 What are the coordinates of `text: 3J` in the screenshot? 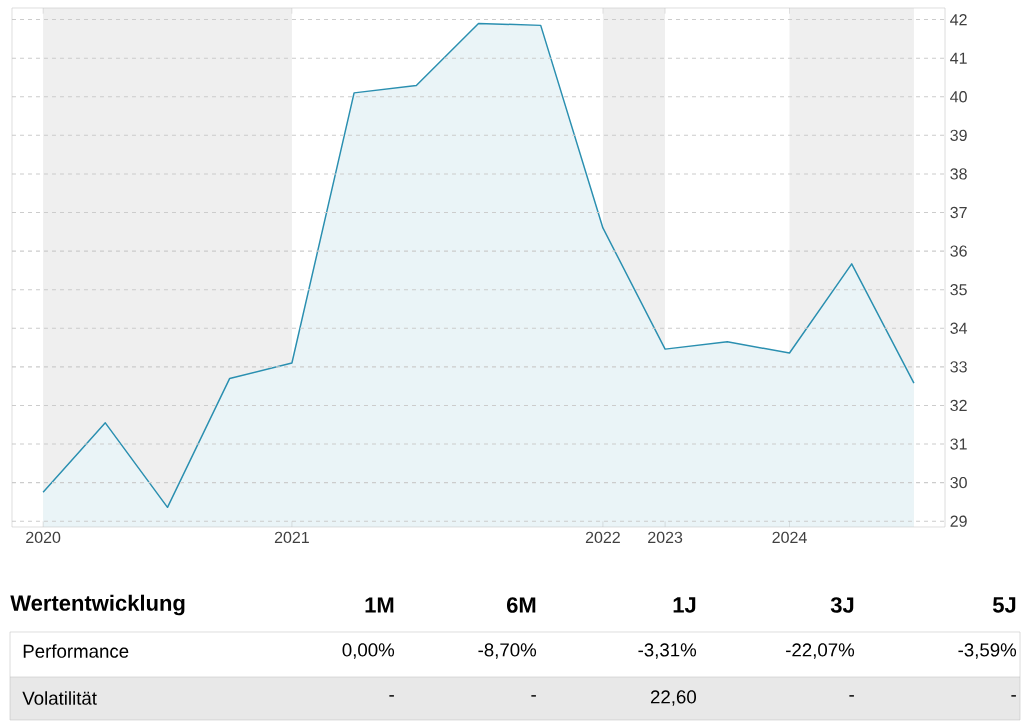 It's located at (842, 605).